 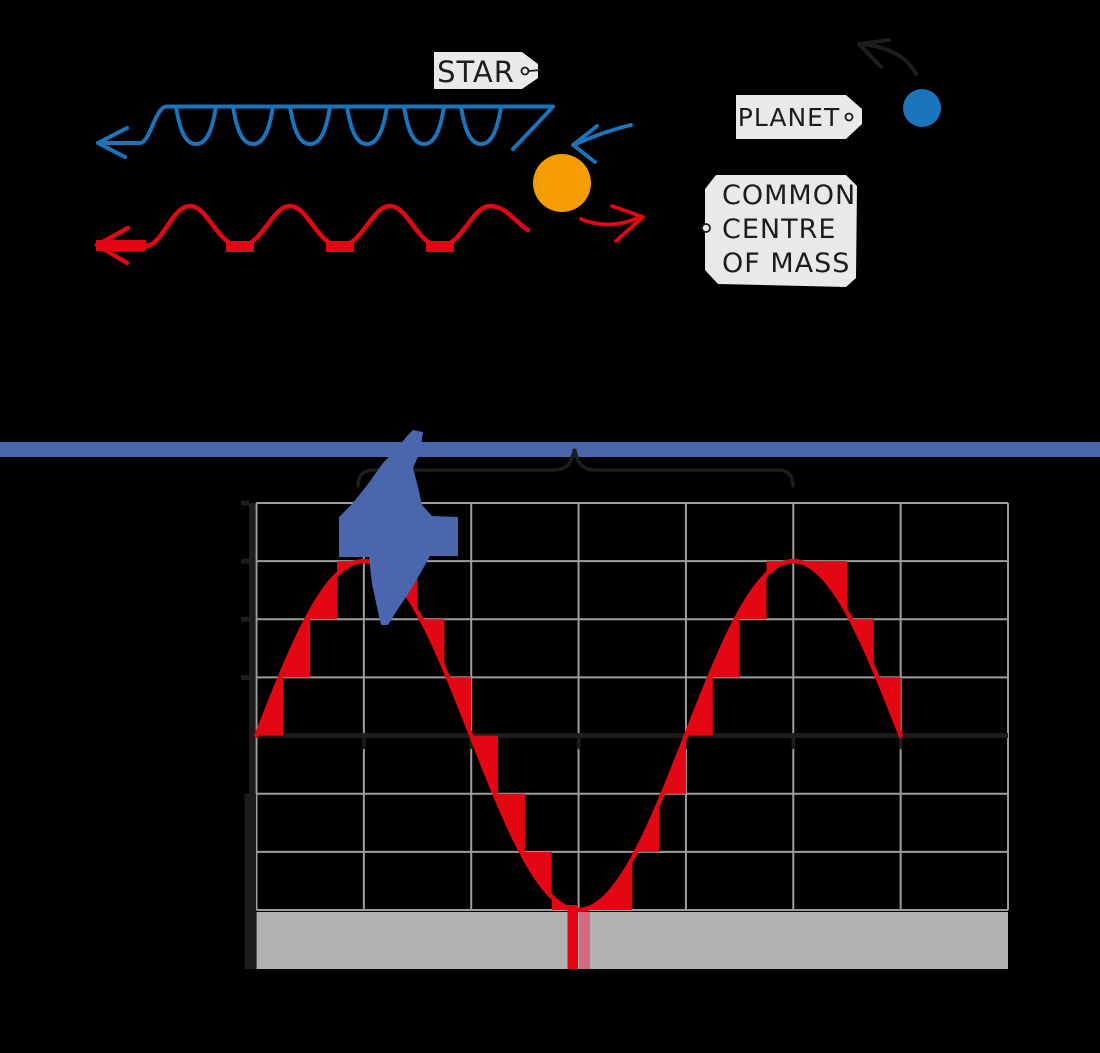 I want to click on tag-string, so click(x=535, y=70).